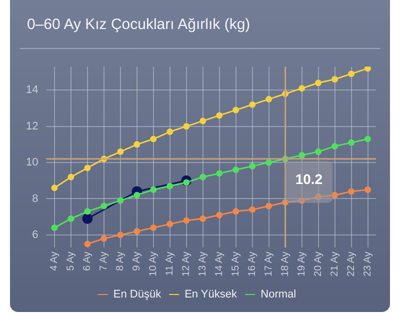 The image size is (400, 322). Describe the element at coordinates (220, 264) in the screenshot. I see `x-tick-label: 14 Ay` at that location.